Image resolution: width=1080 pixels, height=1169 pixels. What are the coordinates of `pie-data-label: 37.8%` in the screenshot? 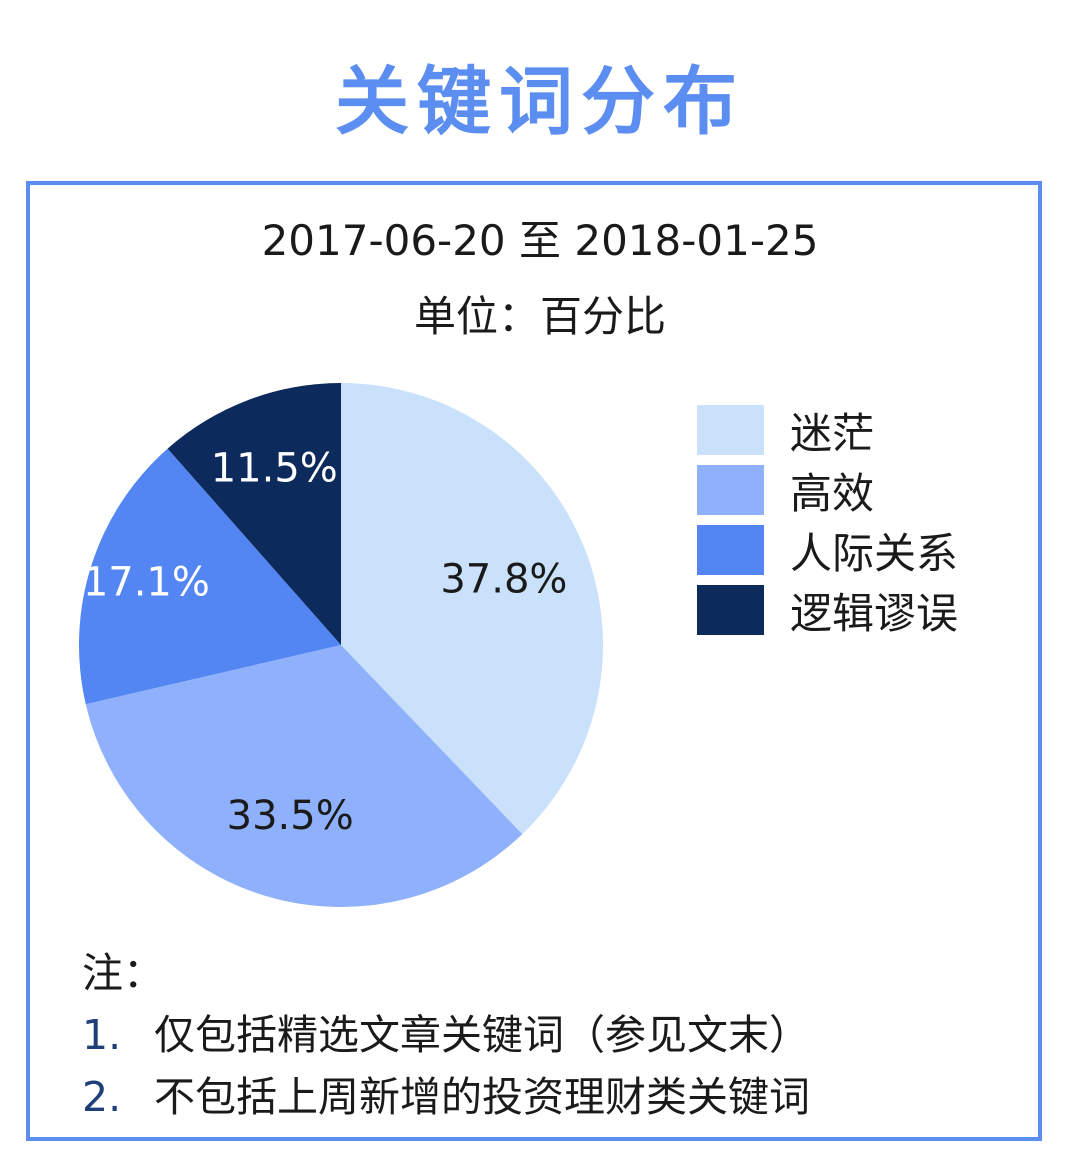 It's located at (503, 580).